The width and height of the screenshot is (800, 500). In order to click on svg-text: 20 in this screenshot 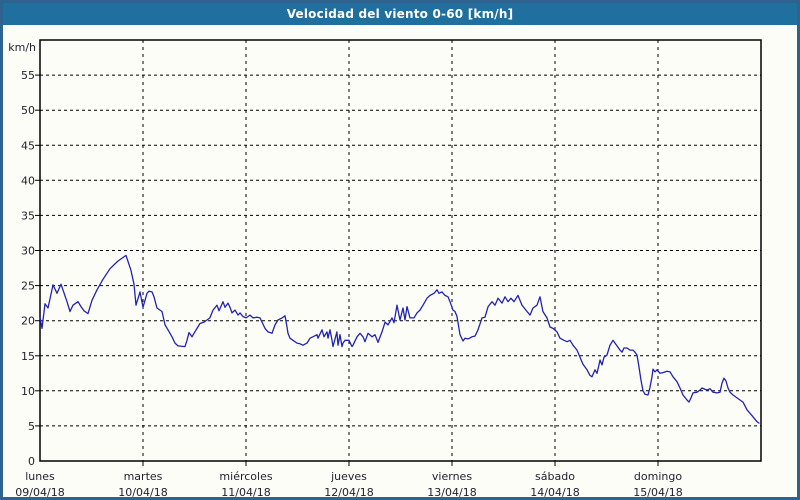, I will do `click(28, 321)`.